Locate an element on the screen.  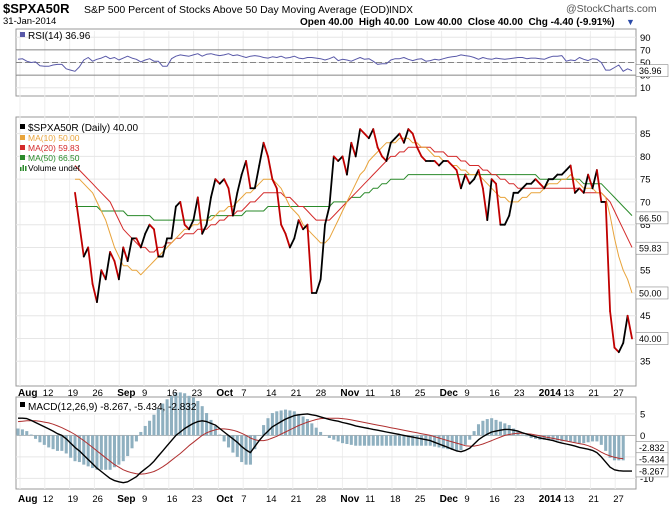
price-date-label: 21 is located at coordinates (296, 393).